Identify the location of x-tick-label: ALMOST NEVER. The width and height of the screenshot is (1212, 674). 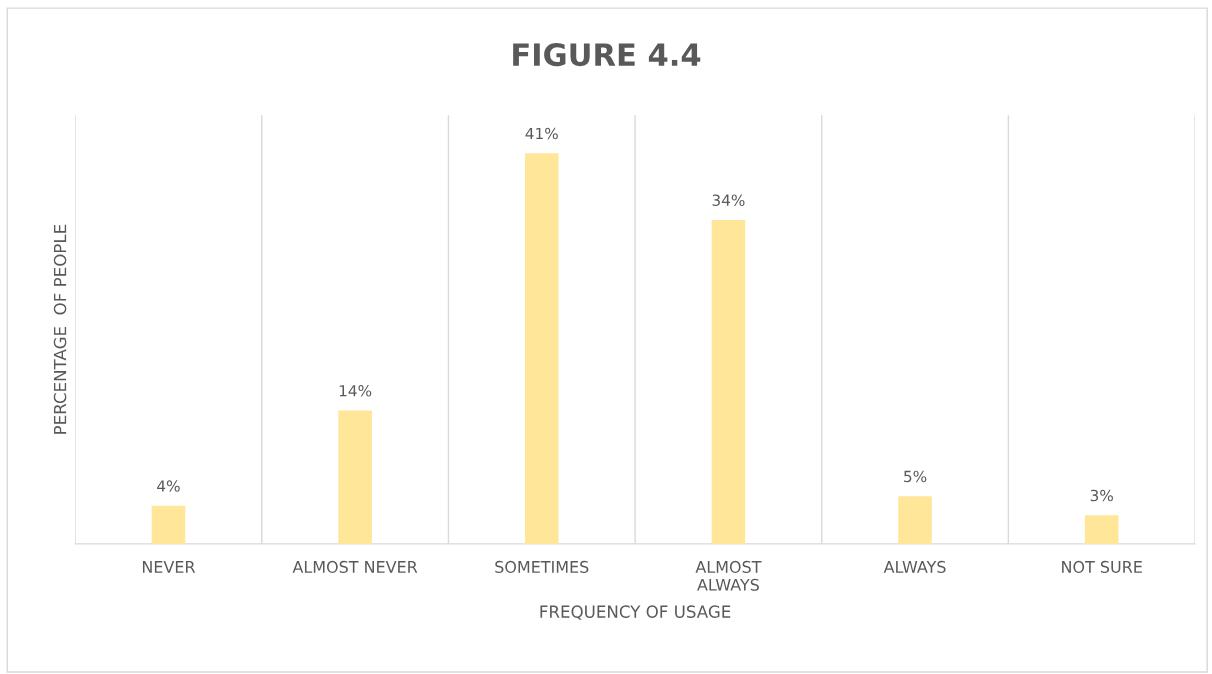
(355, 566).